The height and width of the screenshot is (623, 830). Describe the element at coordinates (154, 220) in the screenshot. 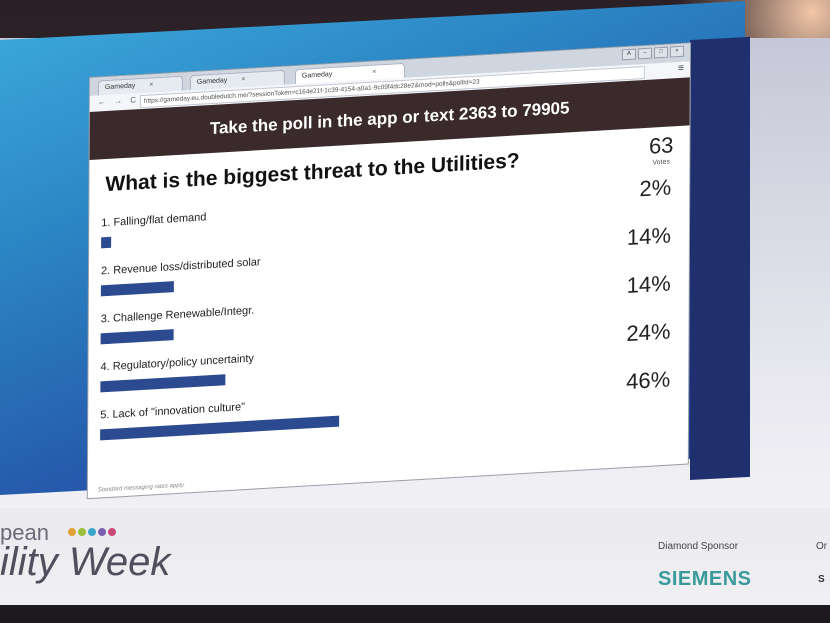

I see `option-label: 1. Falling/flat demand` at that location.